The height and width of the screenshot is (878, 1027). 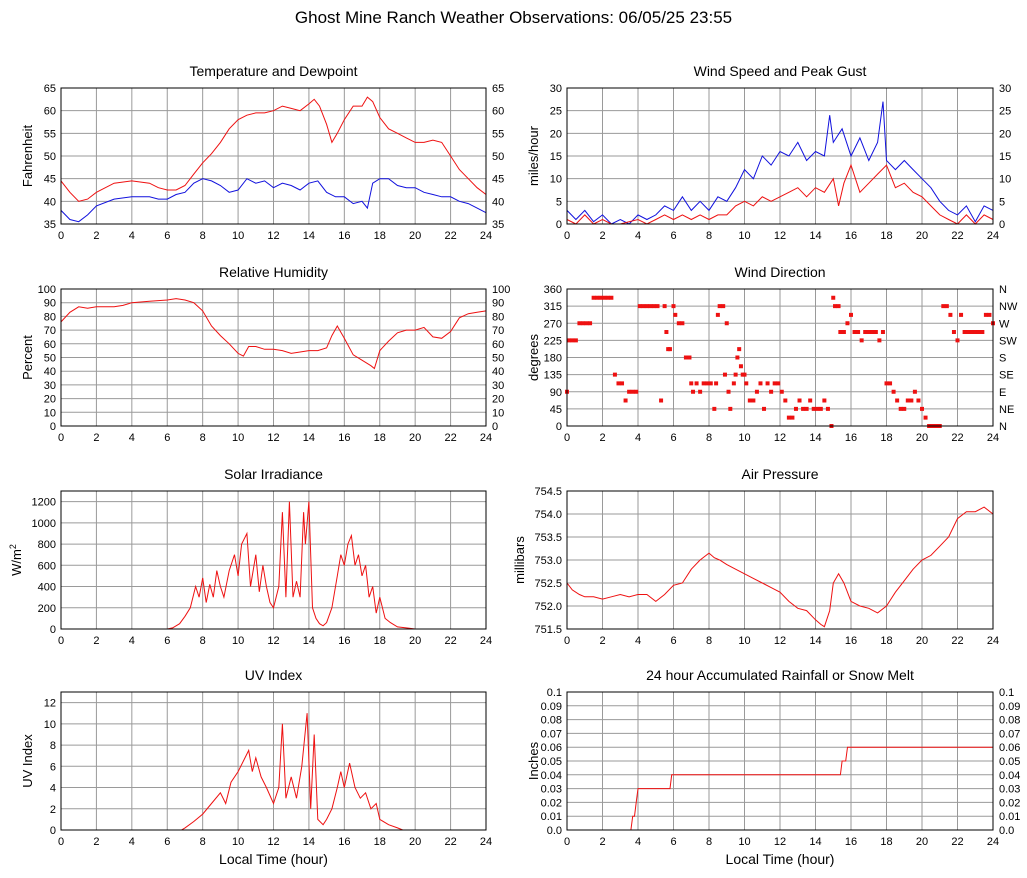 I want to click on y-tick-label: 0.01, so click(x=551, y=817).